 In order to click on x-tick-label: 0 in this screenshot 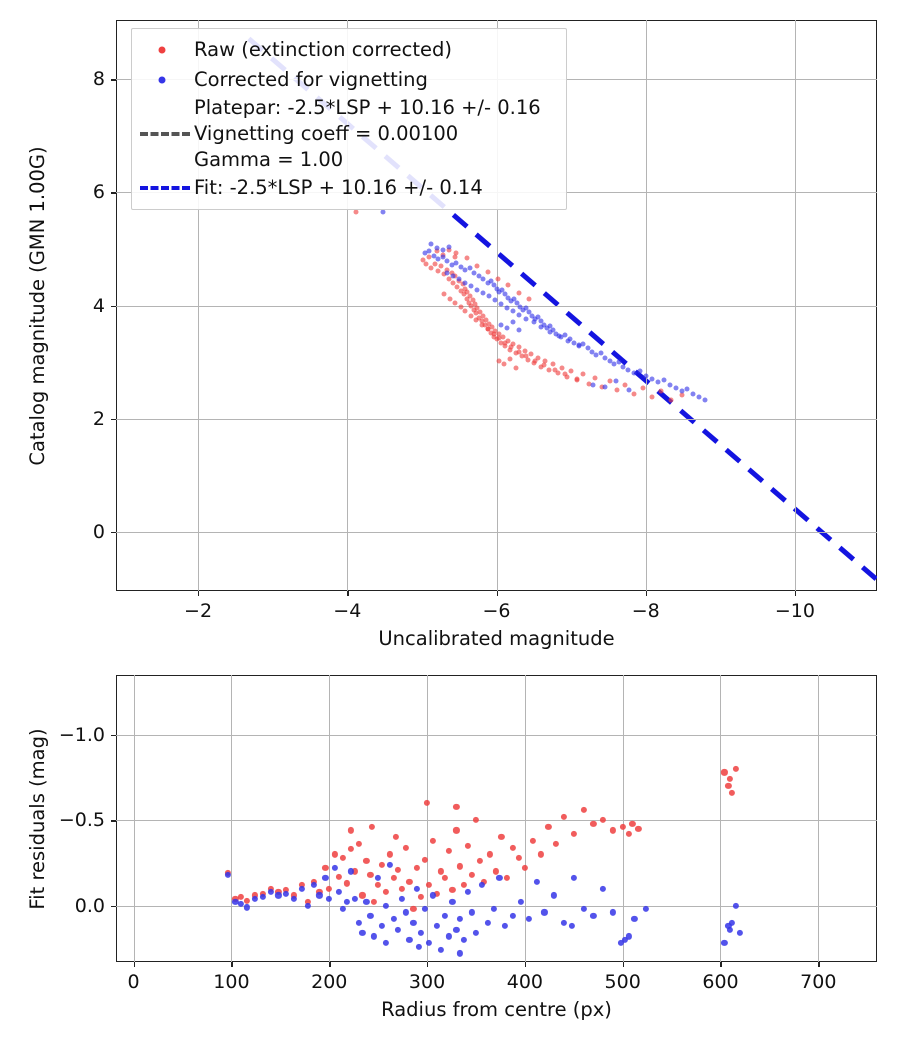, I will do `click(133, 982)`.